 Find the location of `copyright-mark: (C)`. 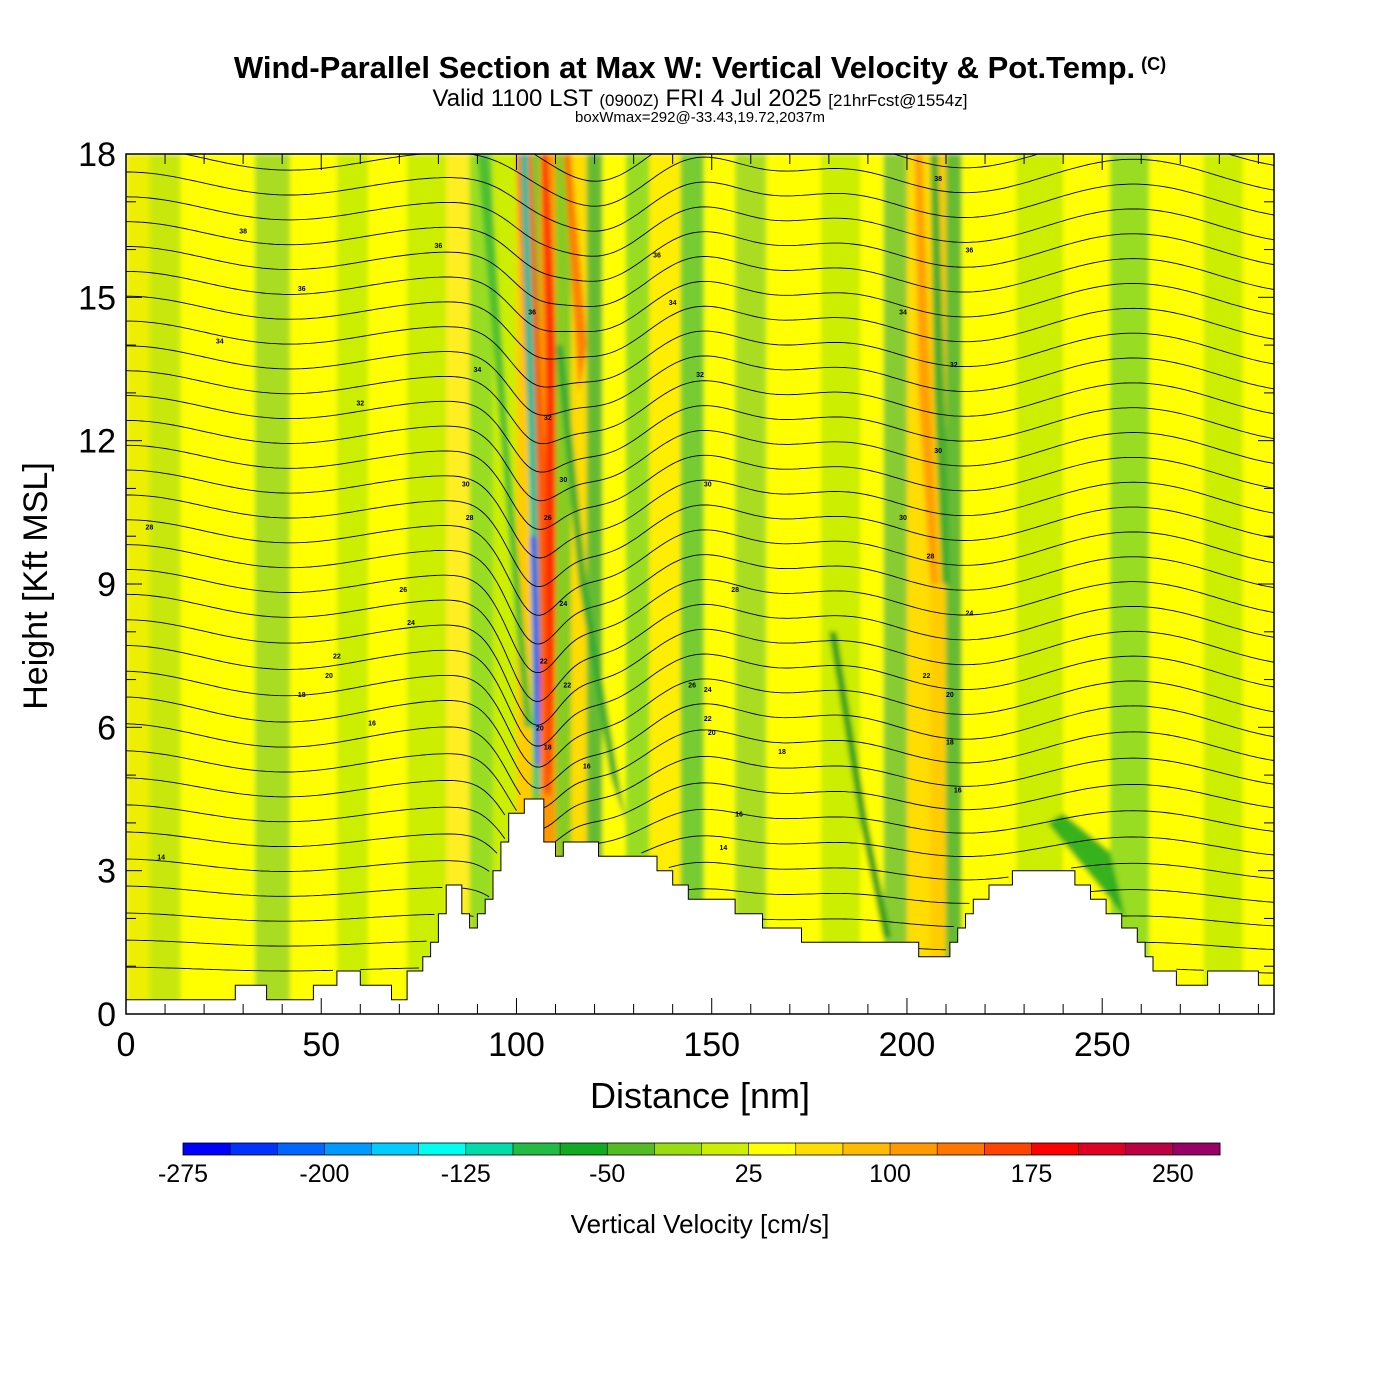

copyright-mark: (C) is located at coordinates (1154, 64).